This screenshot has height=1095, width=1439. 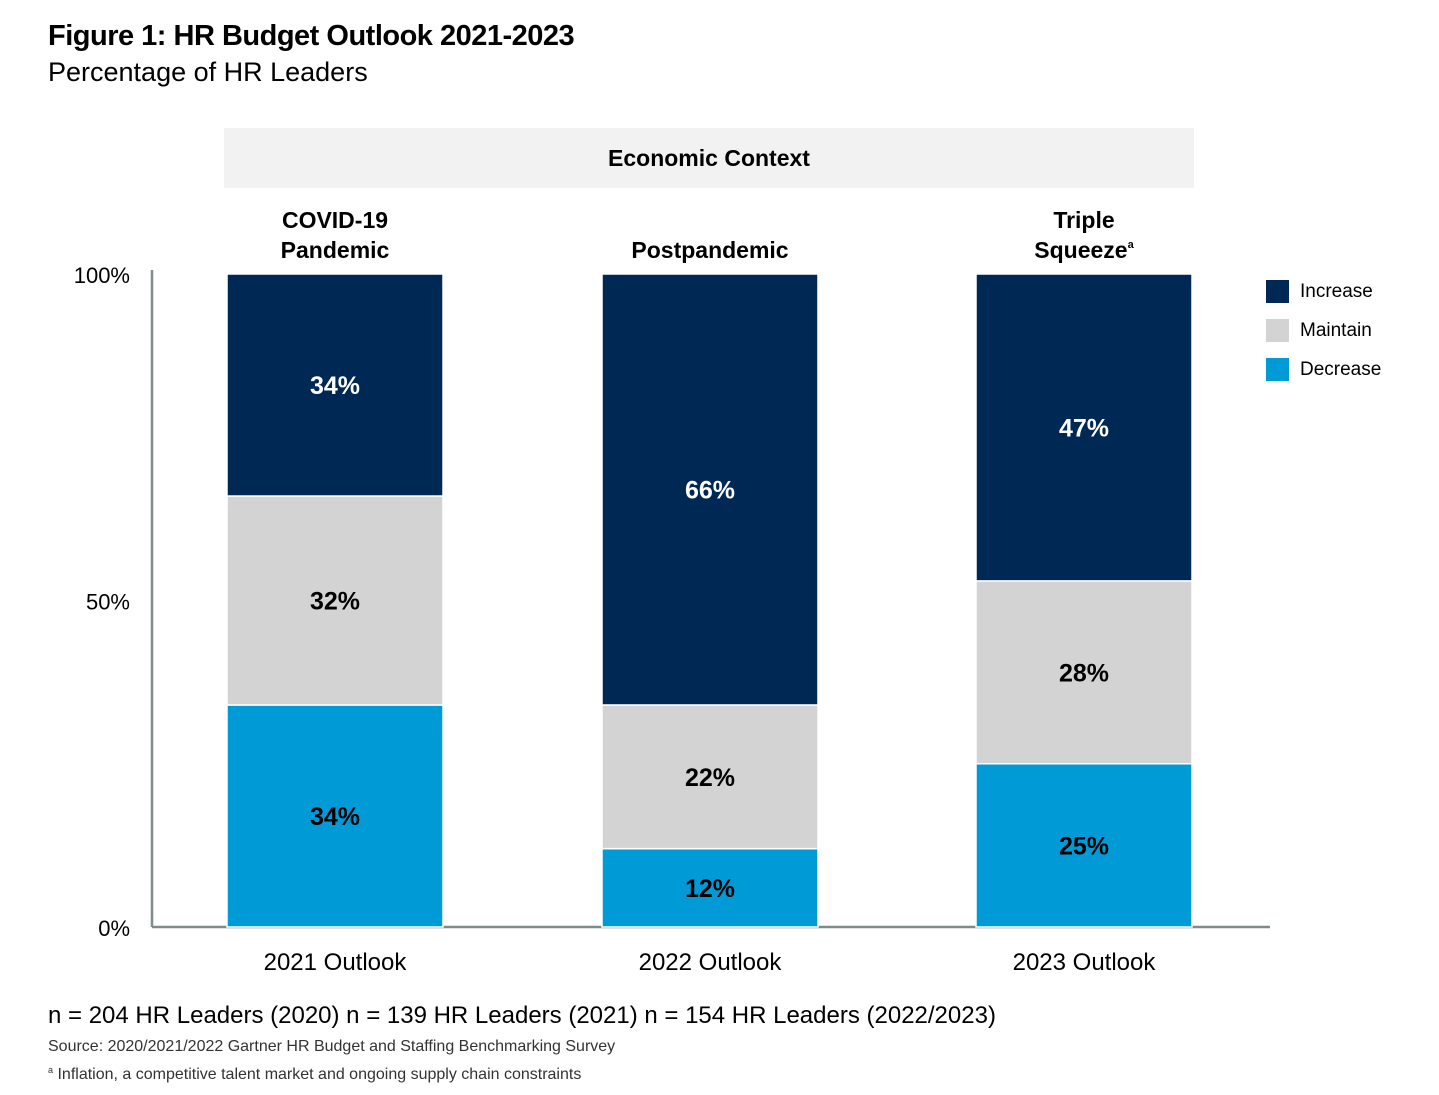 I want to click on data-label: 22%, so click(x=710, y=778).